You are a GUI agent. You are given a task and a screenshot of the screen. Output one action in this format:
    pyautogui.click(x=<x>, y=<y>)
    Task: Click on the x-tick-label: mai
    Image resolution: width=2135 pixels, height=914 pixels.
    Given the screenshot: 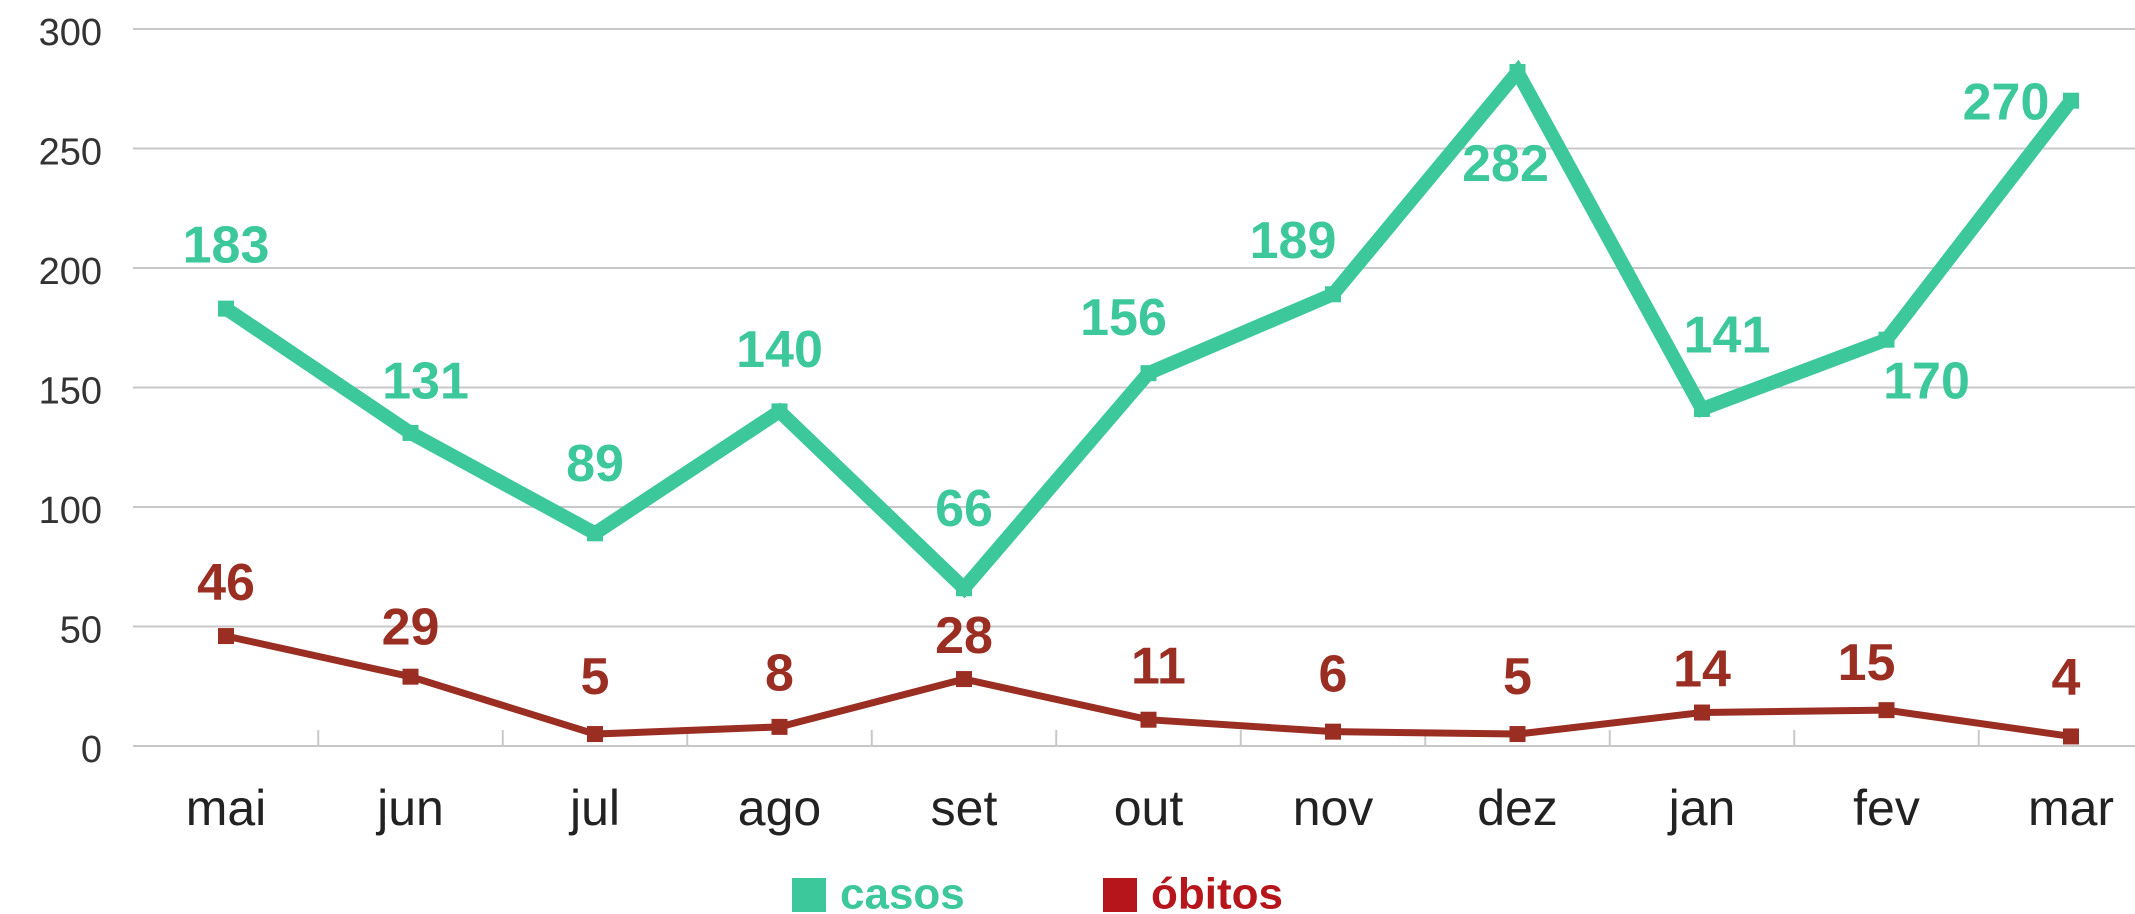 What is the action you would take?
    pyautogui.click(x=226, y=808)
    